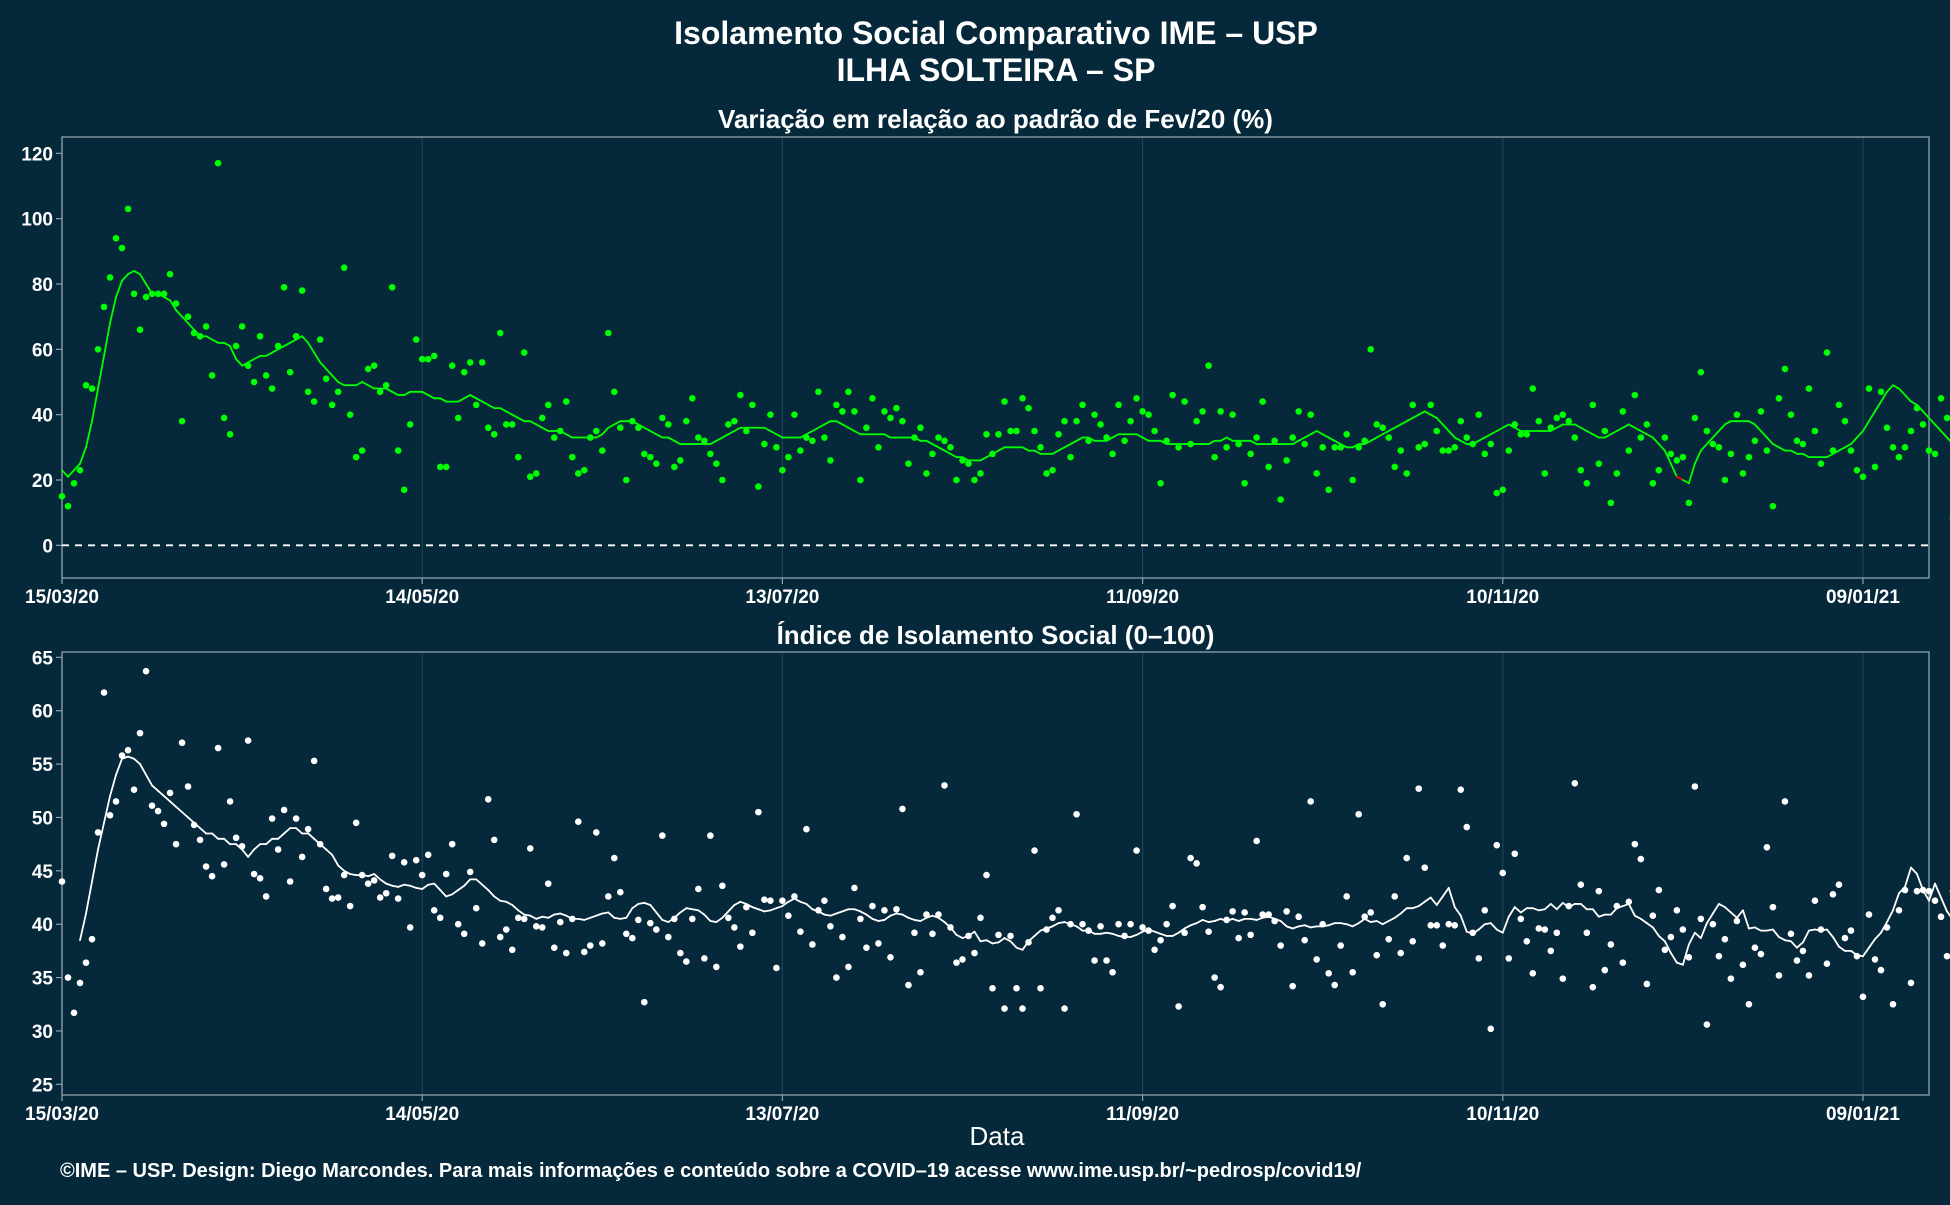  I want to click on bottom-y-tick-label-1: 30, so click(42, 1032).